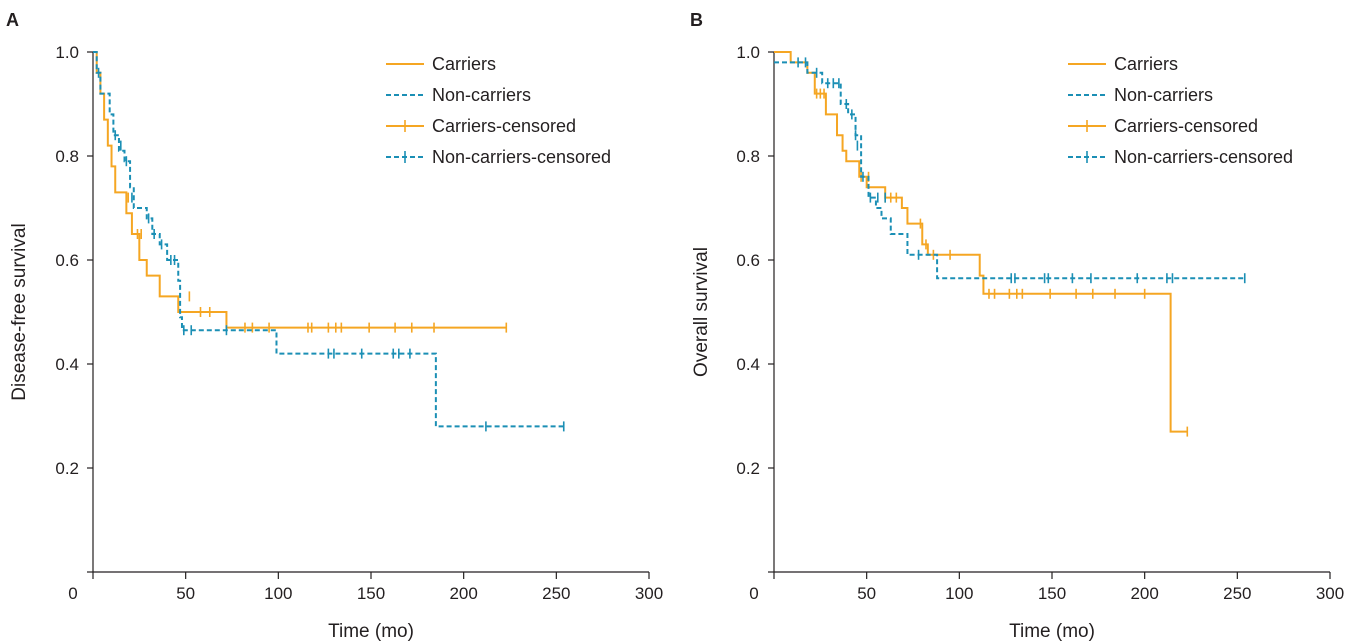  I want to click on panel-a-y-axis-title: Disease-free survival, so click(19, 311).